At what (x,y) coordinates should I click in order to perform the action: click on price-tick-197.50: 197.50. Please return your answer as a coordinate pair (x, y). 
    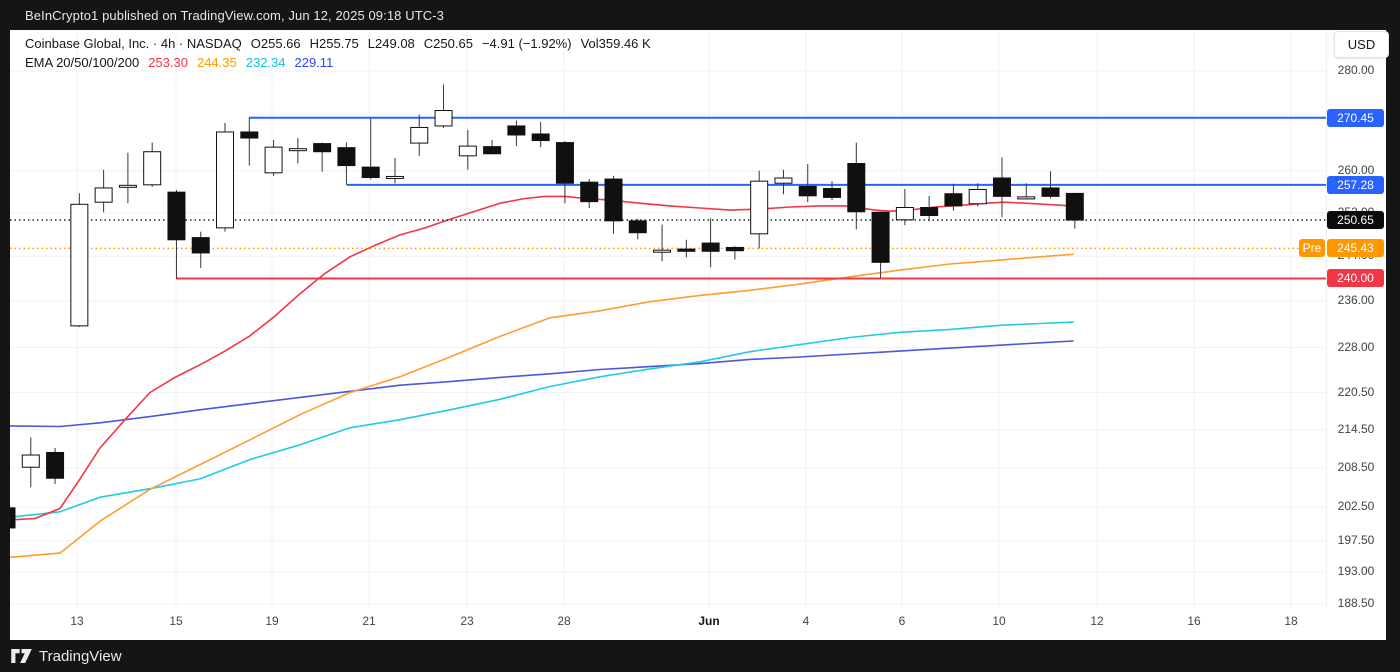
    Looking at the image, I should click on (1356, 539).